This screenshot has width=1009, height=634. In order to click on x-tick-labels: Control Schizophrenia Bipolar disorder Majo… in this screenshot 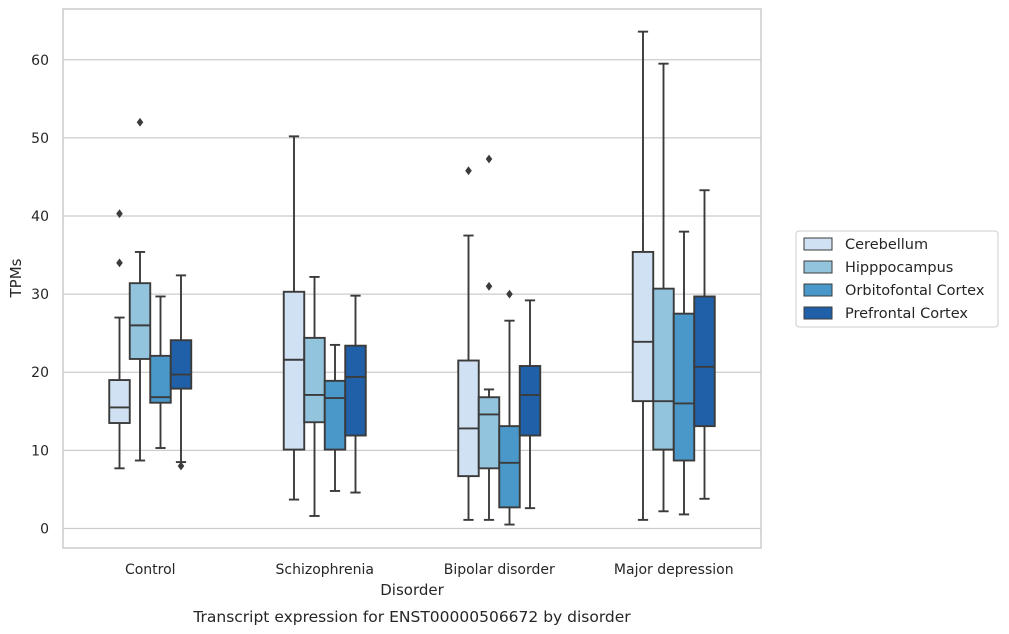, I will do `click(429, 570)`.